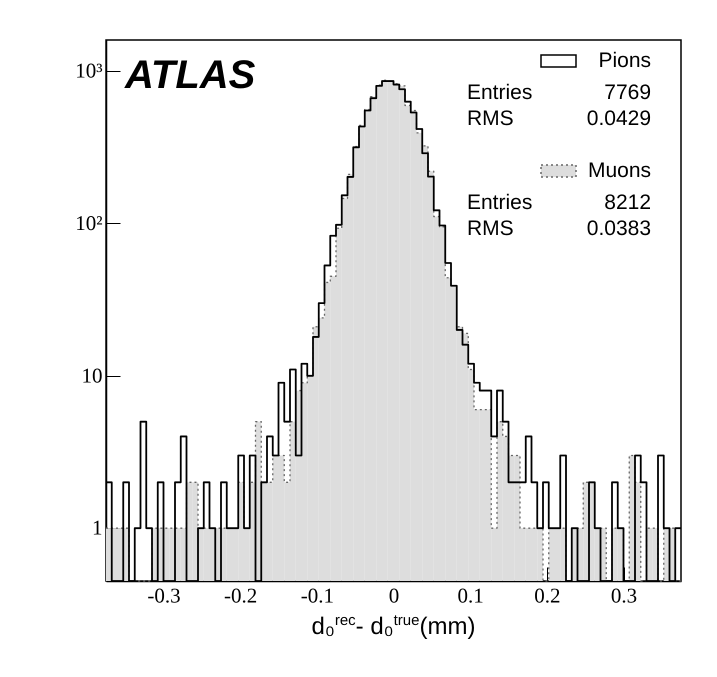  Describe the element at coordinates (92, 375) in the screenshot. I see `y-tick-label: 10` at that location.